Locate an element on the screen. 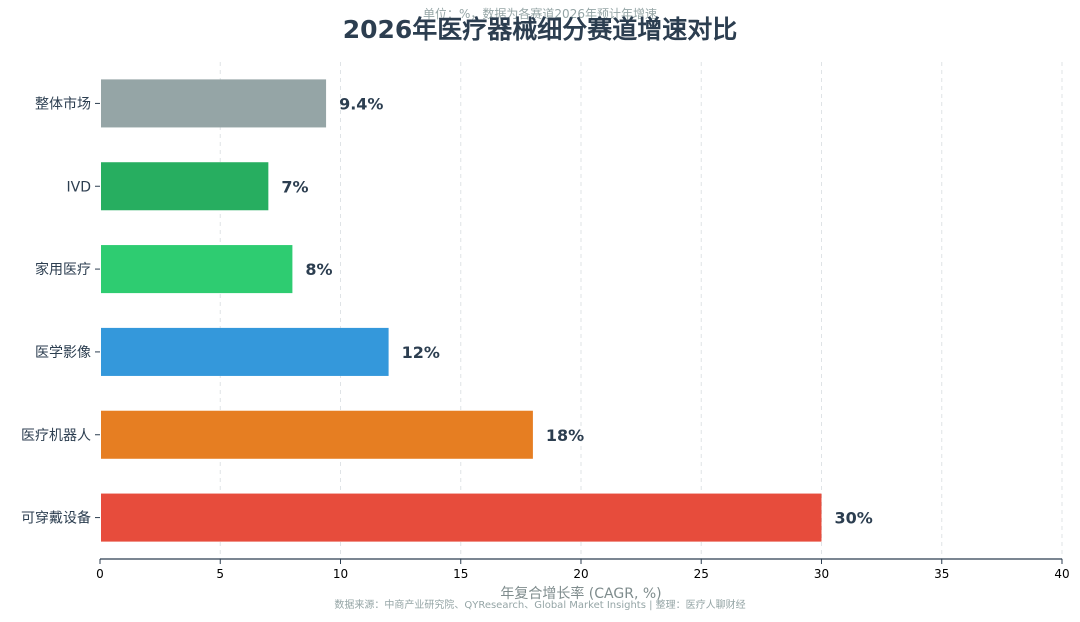 Image resolution: width=1080 pixels, height=622 pixels. x-axis-title: 年复合增长率 (CAGR, %) is located at coordinates (580, 593).